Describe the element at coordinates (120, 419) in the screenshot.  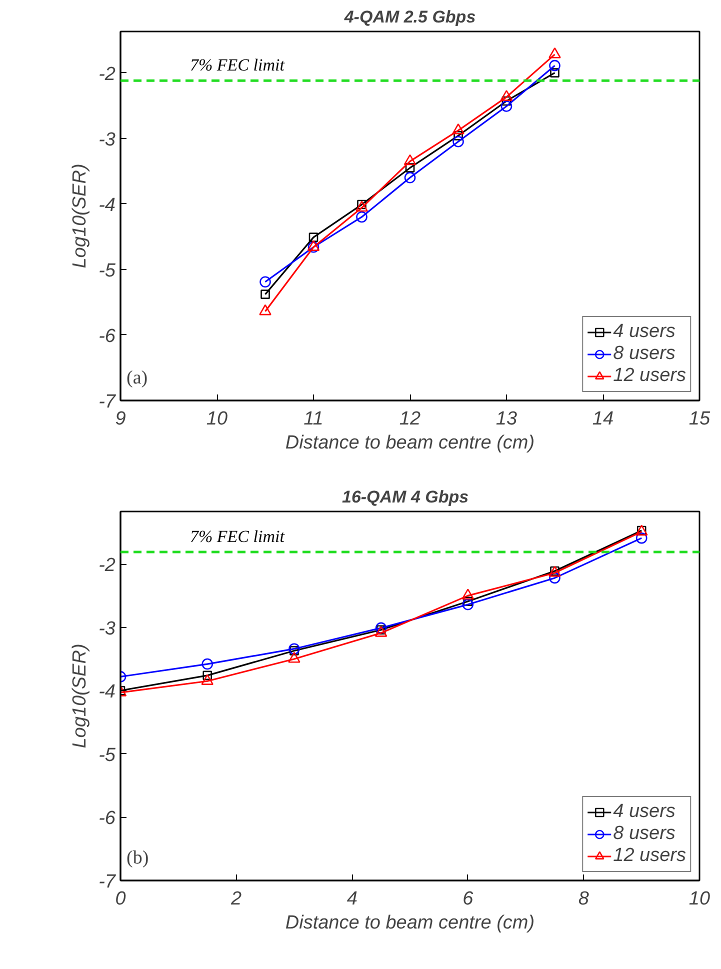
I see `x-tick-label: 9` at that location.